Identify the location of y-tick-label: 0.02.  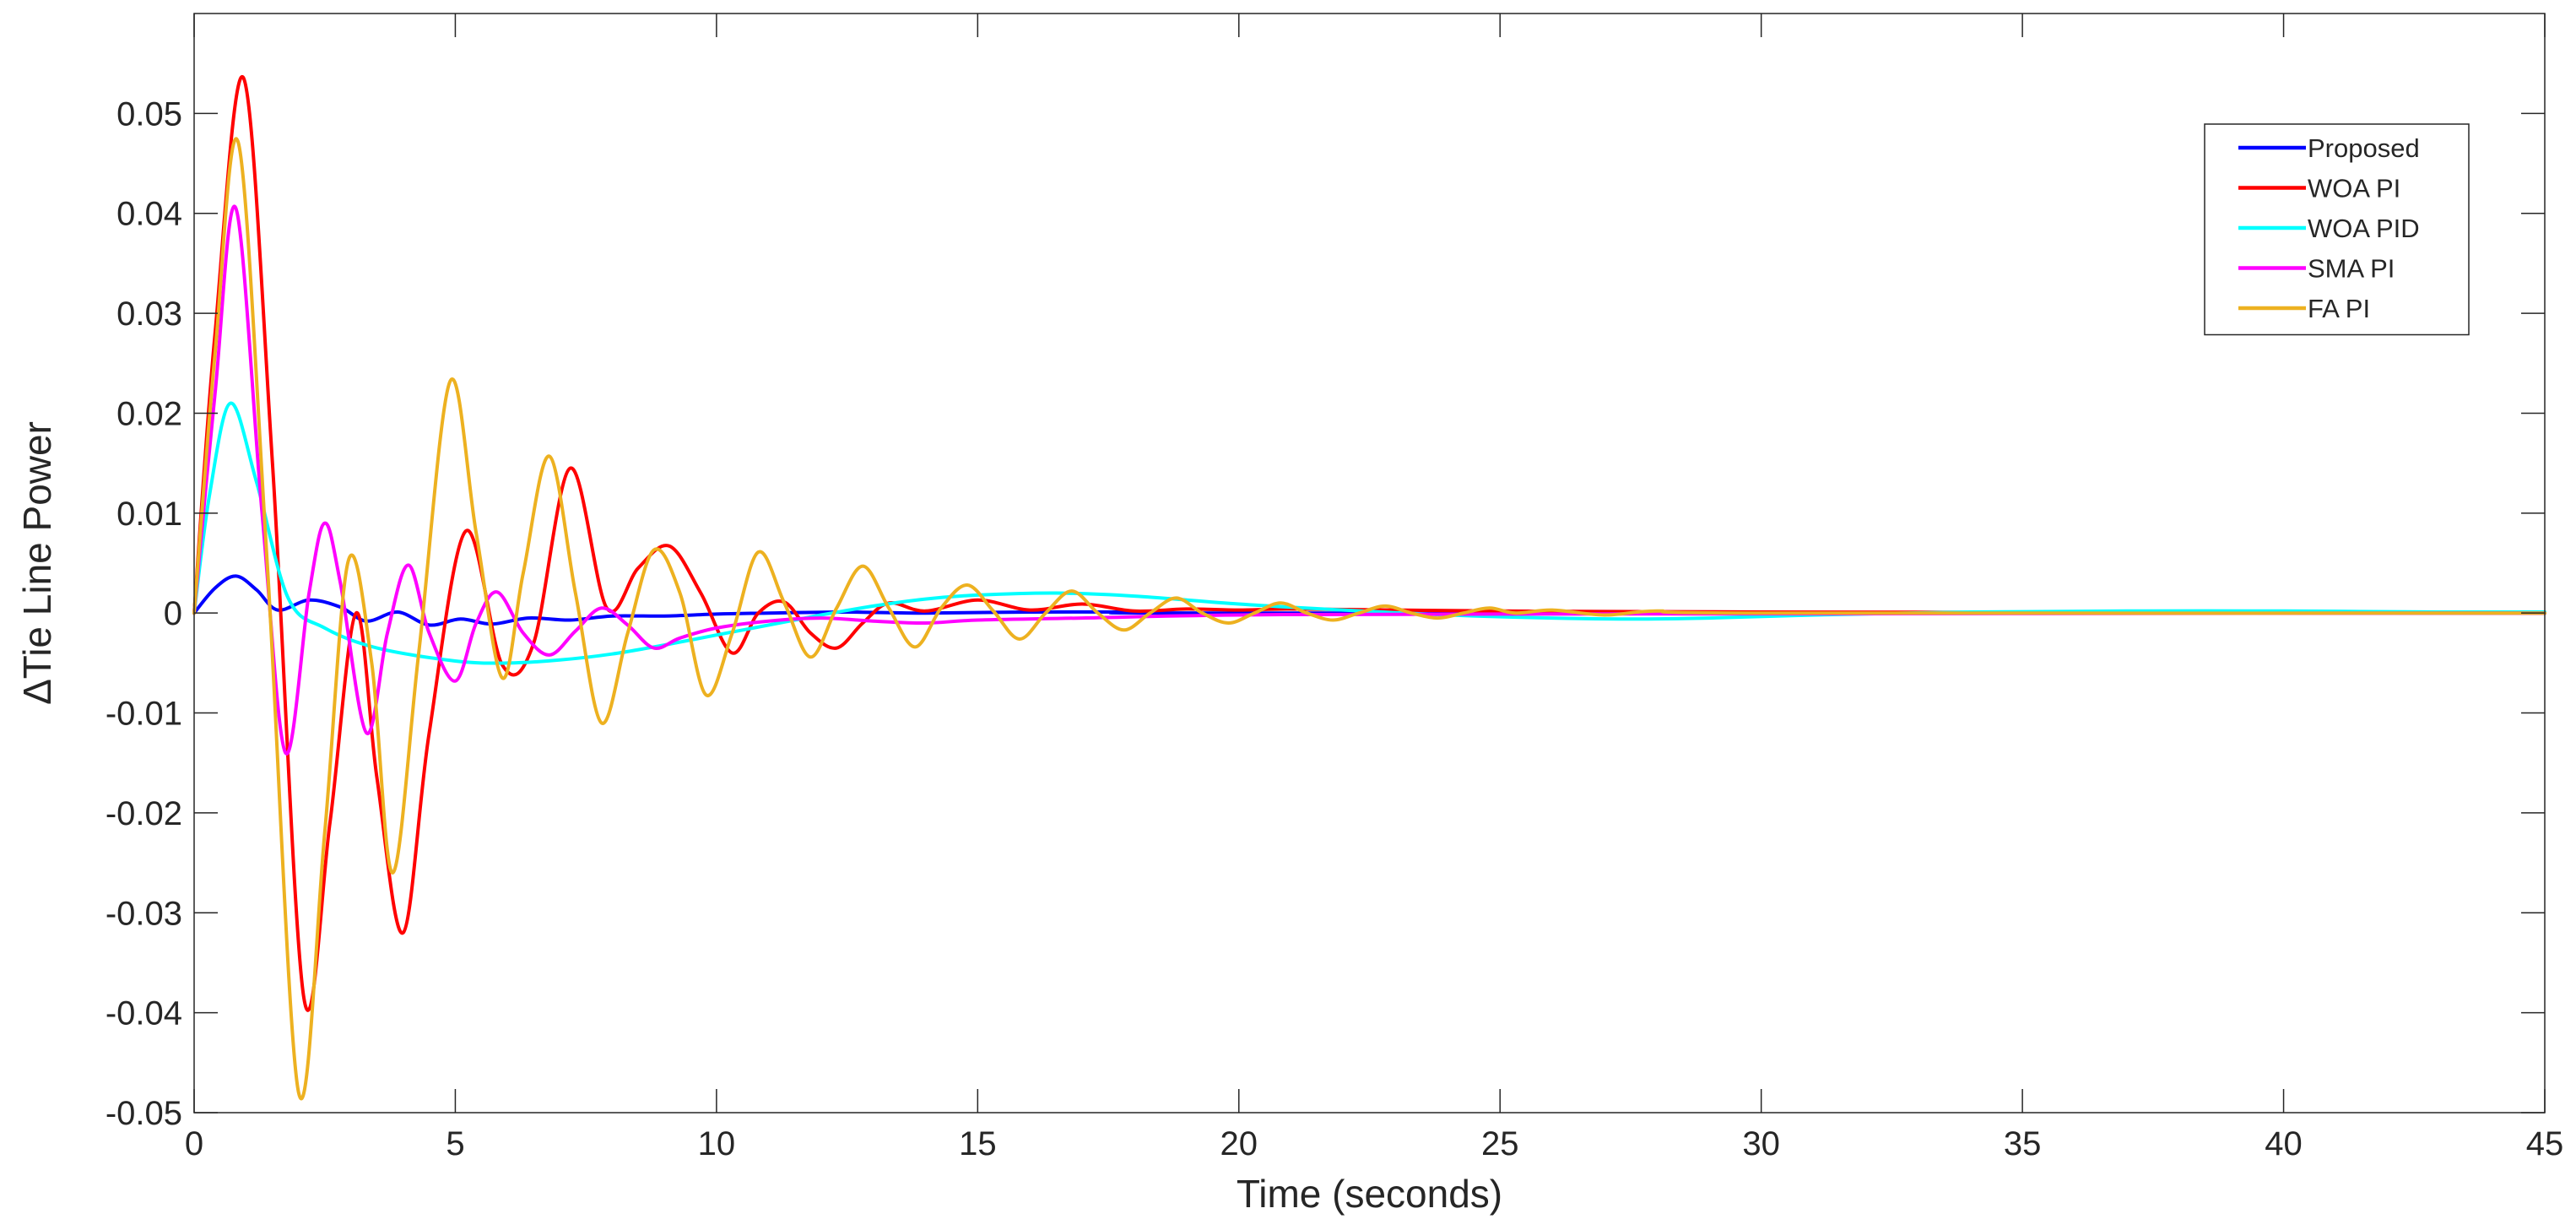
(149, 413).